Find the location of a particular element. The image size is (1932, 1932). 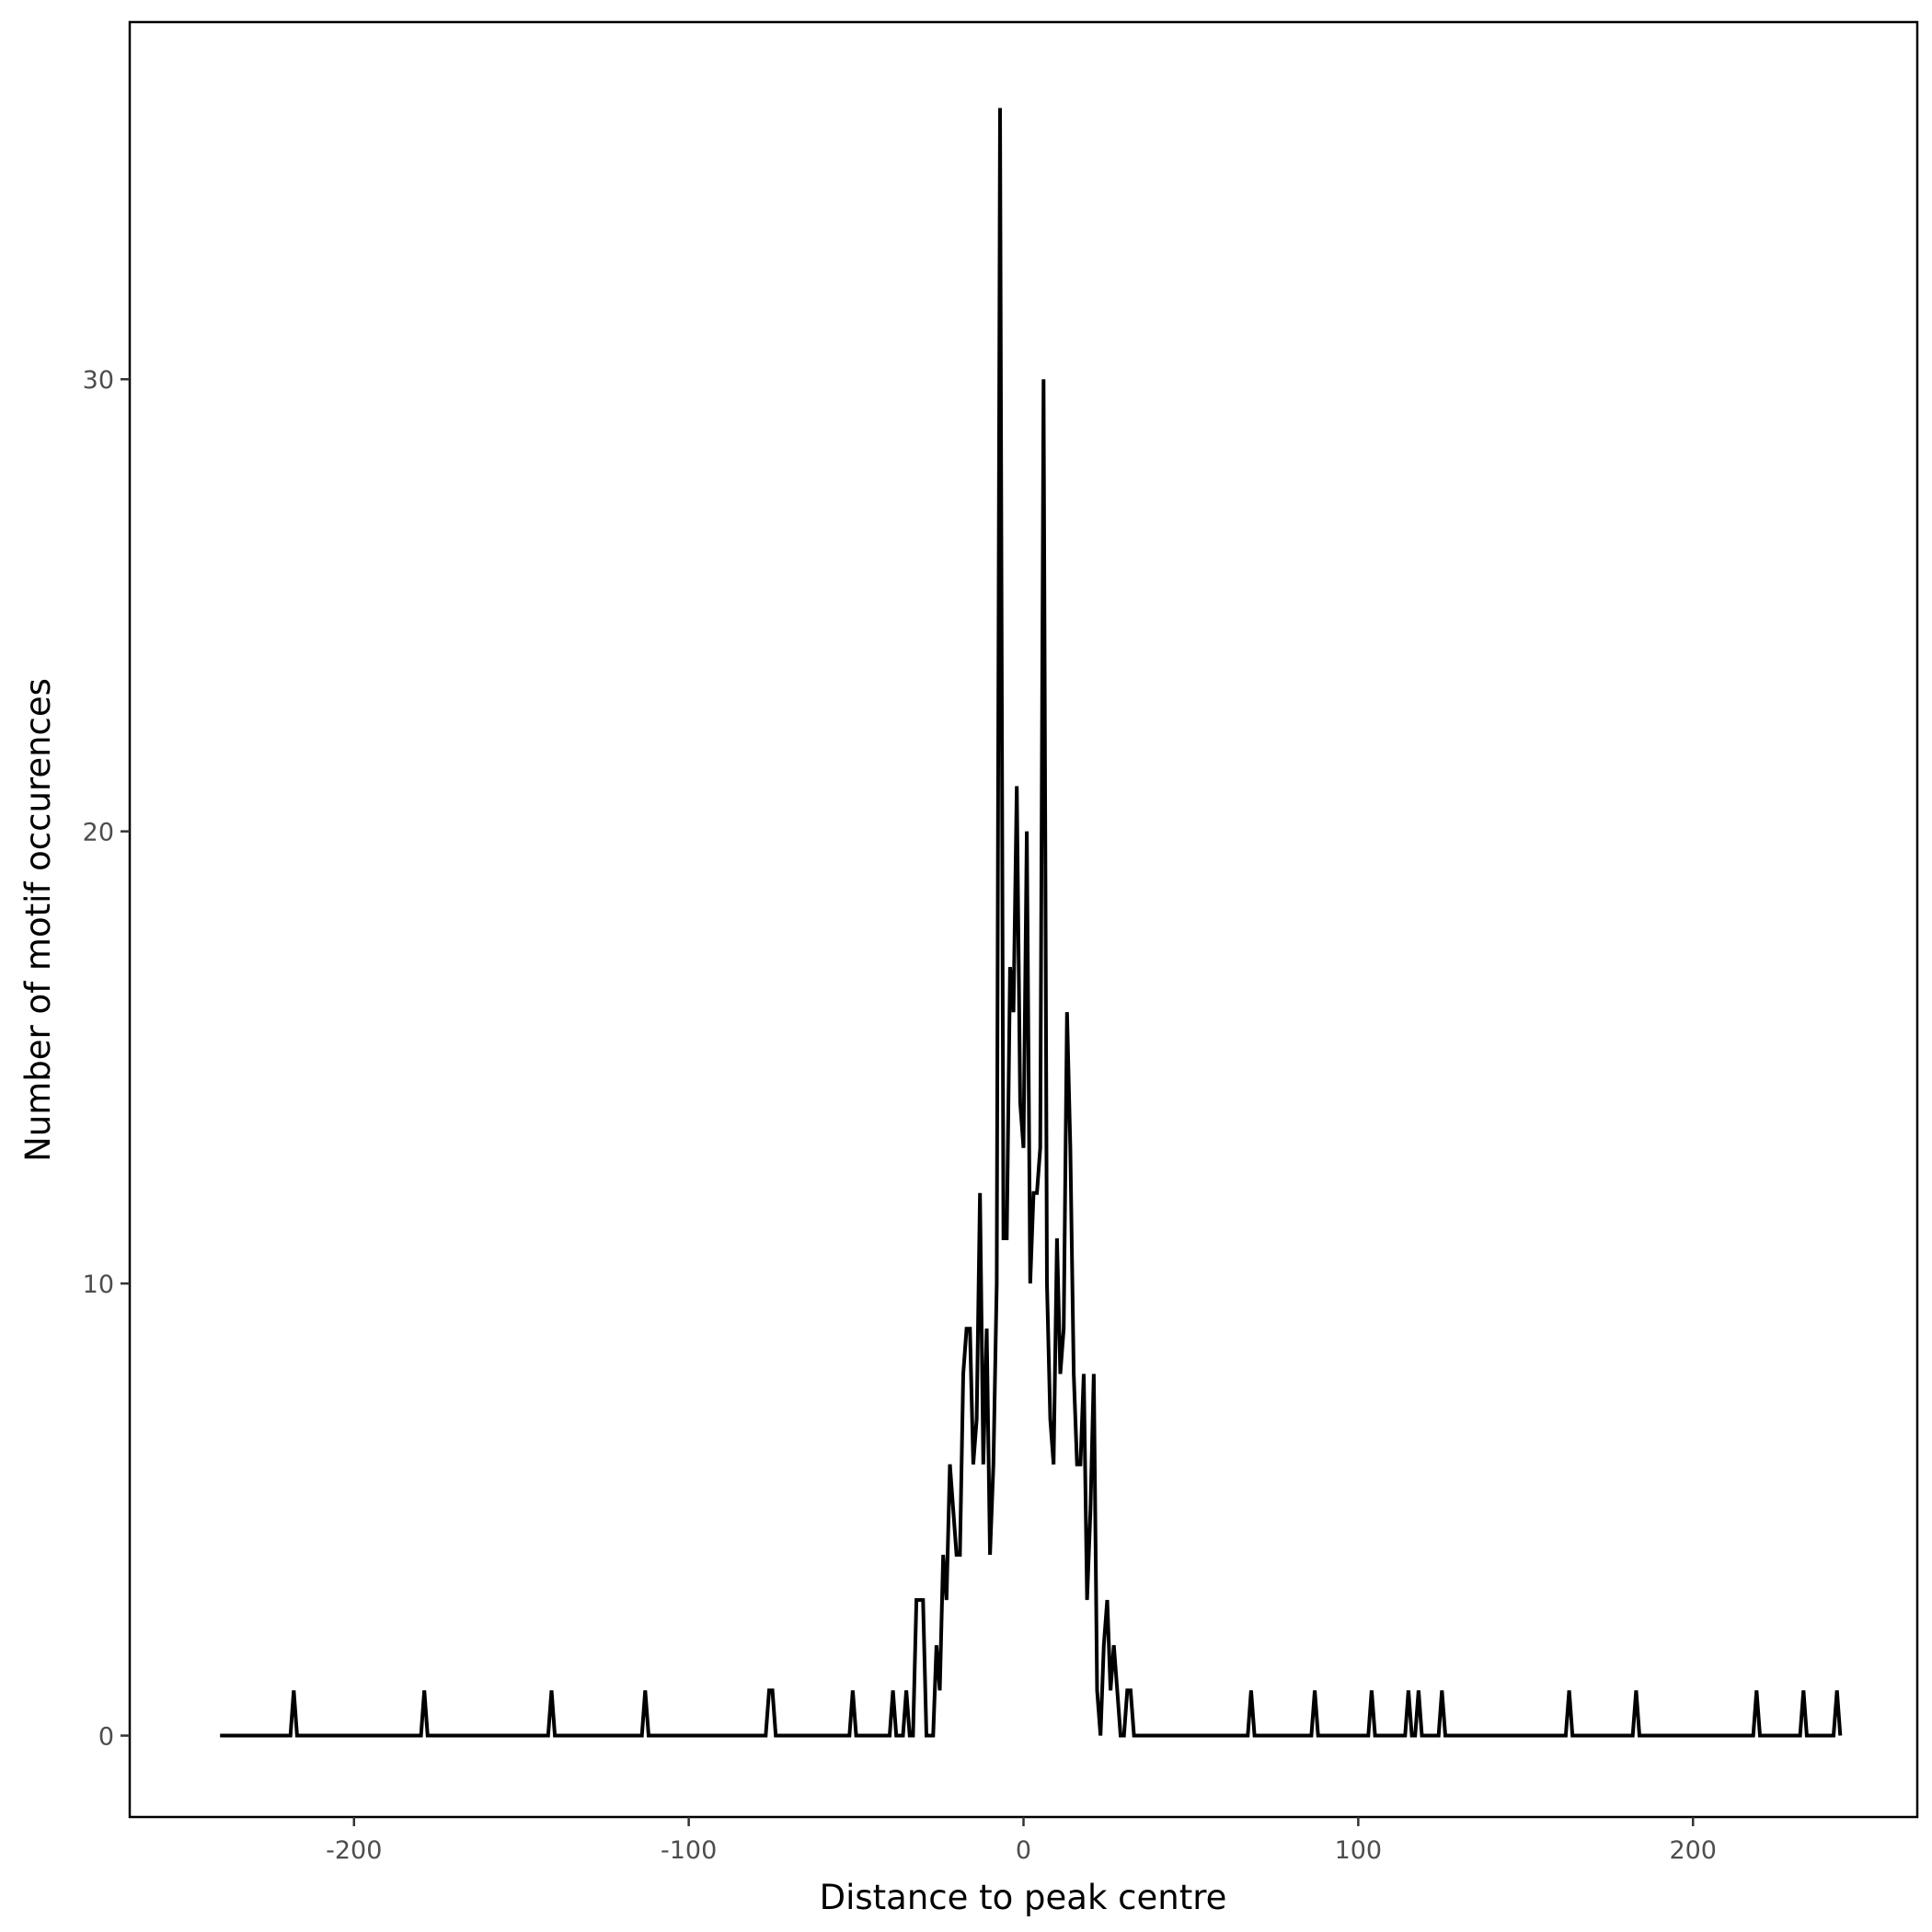

y-axis: 0 10 20 30 is located at coordinates (106, 1059).